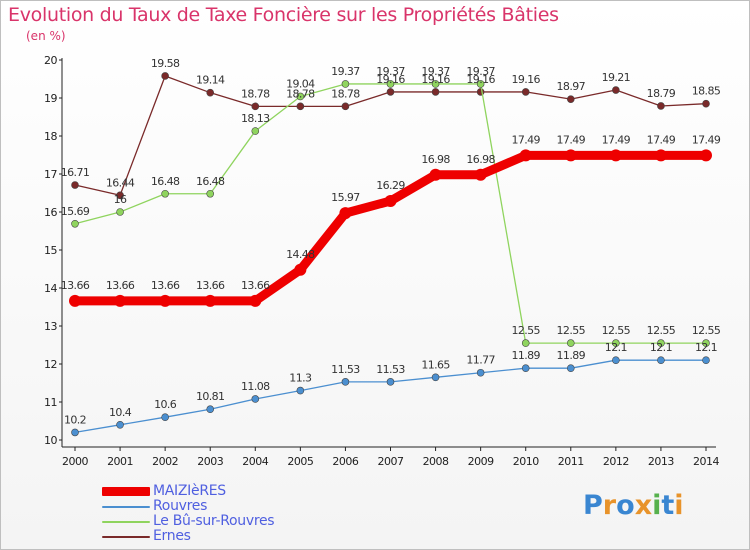  Describe the element at coordinates (50, 440) in the screenshot. I see `y-tick-label: 10` at that location.